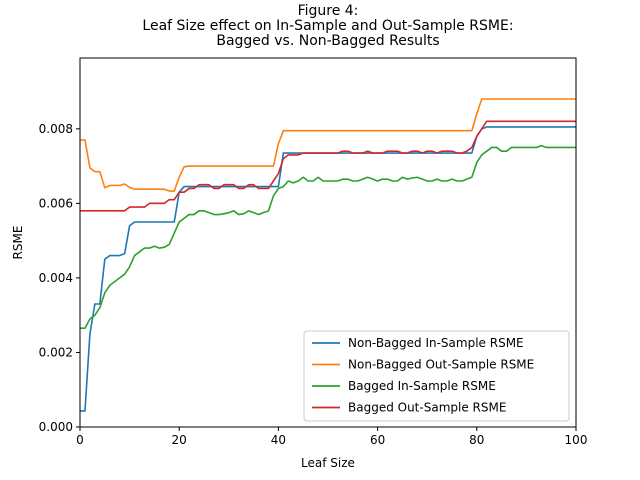 This screenshot has width=640, height=480. I want to click on x-tick-label: 0, so click(80, 440).